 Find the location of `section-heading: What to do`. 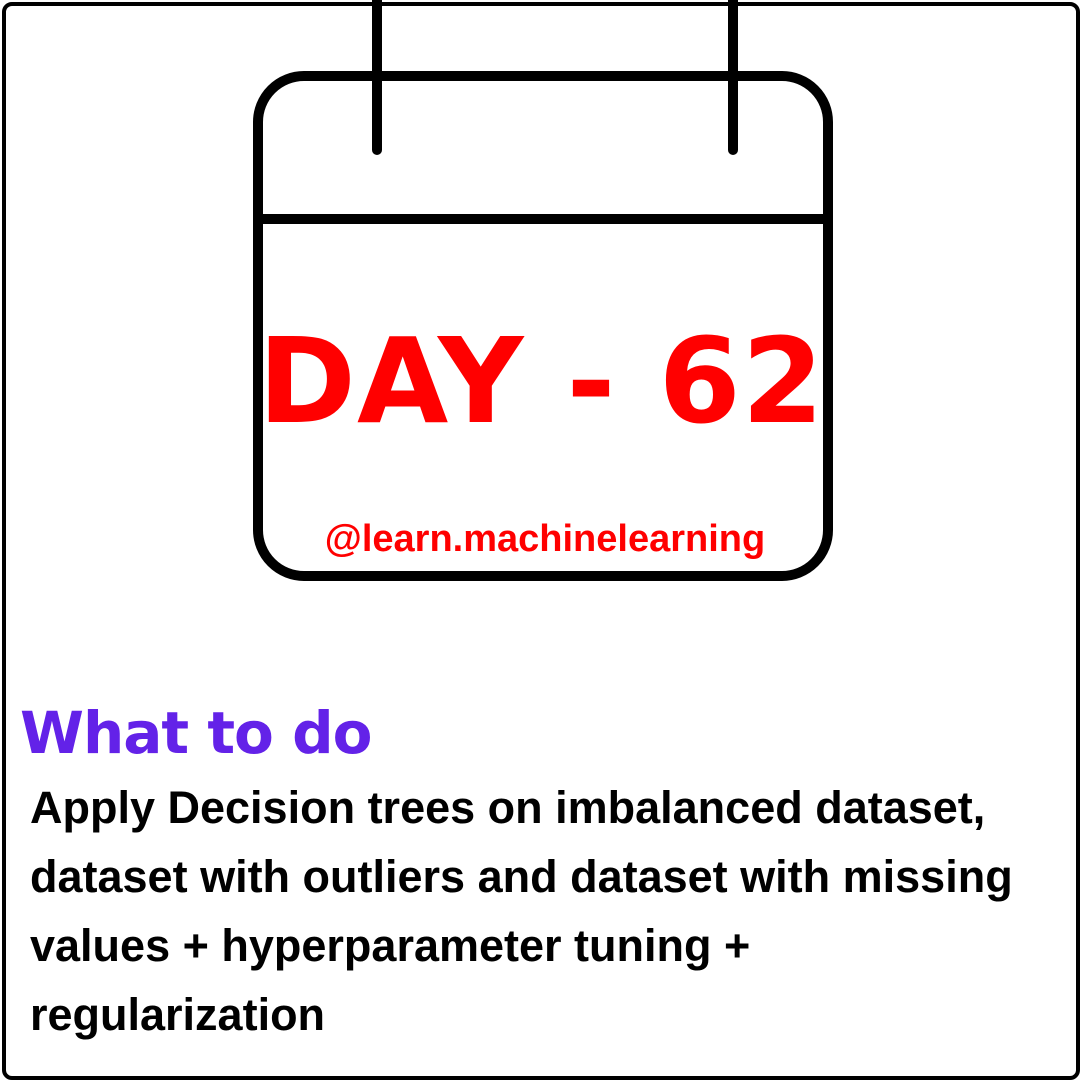

section-heading: What to do is located at coordinates (196, 733).